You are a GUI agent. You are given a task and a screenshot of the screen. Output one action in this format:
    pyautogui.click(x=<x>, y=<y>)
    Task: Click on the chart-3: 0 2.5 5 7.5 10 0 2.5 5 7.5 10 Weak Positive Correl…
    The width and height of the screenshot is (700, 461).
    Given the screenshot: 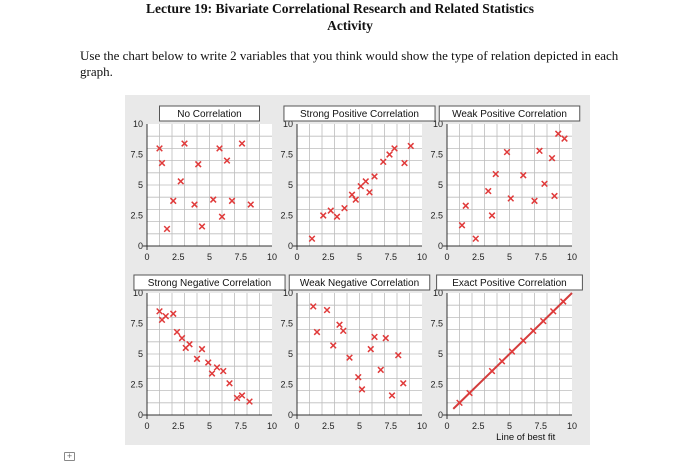 What is the action you would take?
    pyautogui.click(x=505, y=183)
    